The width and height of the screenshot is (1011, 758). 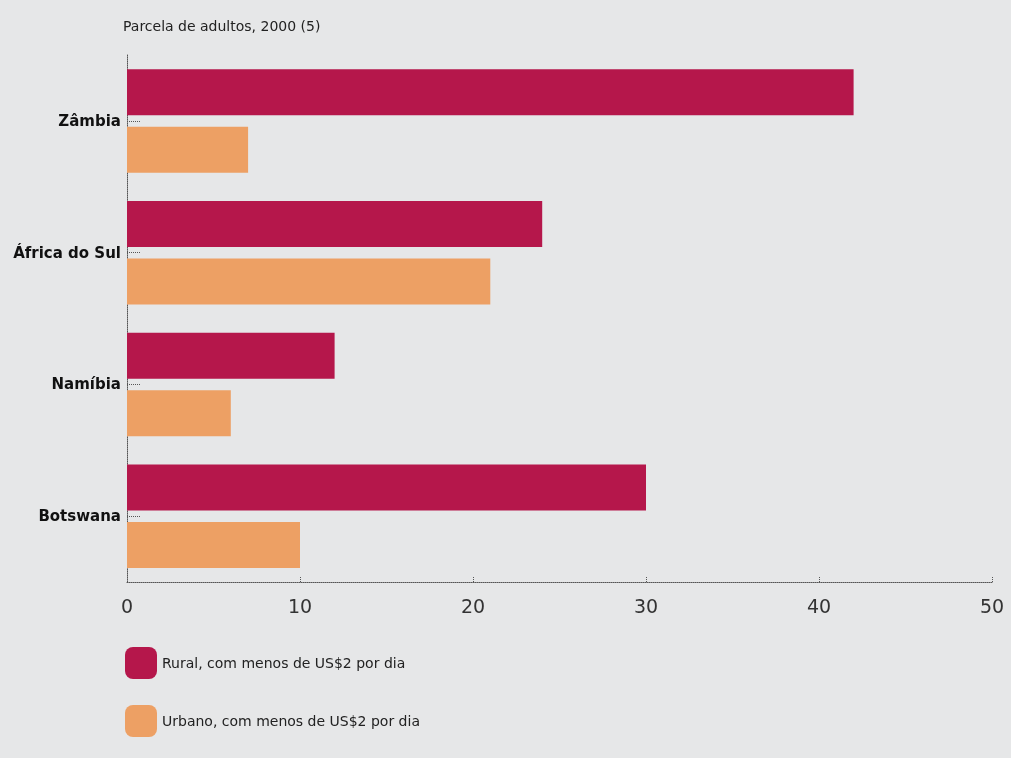 I want to click on chart-title: Parcela de adultos, 2000 (5), so click(x=222, y=26).